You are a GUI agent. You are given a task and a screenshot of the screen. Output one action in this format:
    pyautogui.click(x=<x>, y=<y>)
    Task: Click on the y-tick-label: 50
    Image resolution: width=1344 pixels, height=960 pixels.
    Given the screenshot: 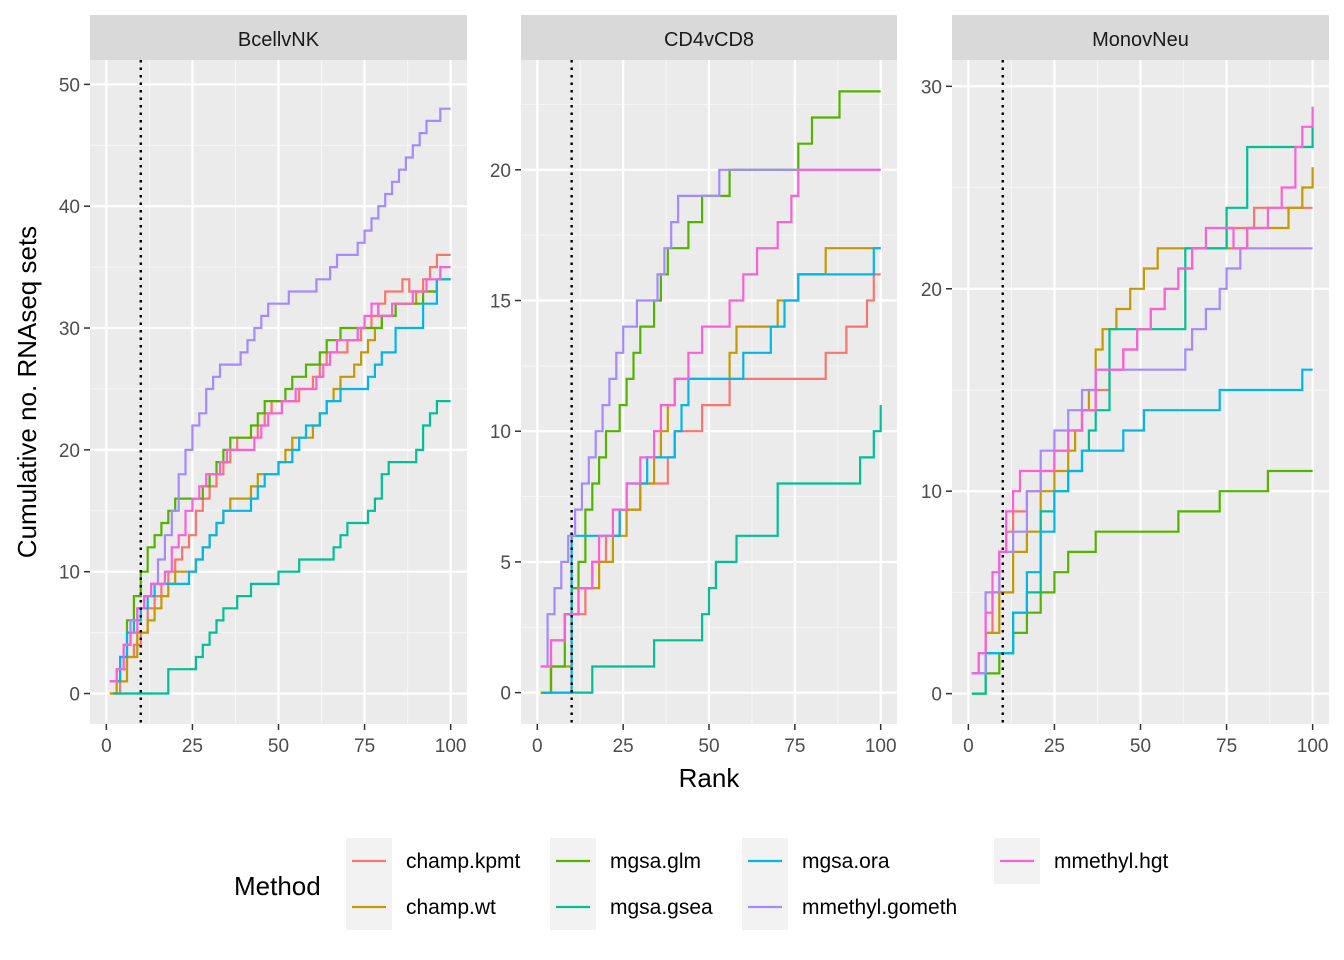 What is the action you would take?
    pyautogui.click(x=69, y=85)
    